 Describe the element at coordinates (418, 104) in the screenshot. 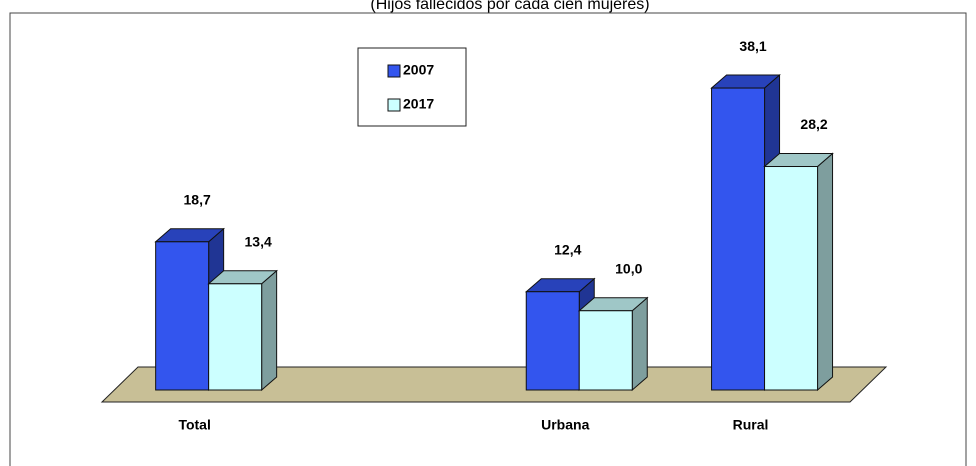

I see `legend-label: 2017` at that location.